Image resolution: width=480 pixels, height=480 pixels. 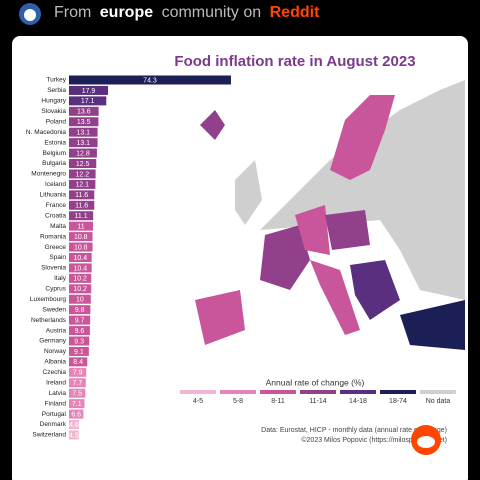 What do you see at coordinates (56, 80) in the screenshot?
I see `category-label: Turkey` at bounding box center [56, 80].